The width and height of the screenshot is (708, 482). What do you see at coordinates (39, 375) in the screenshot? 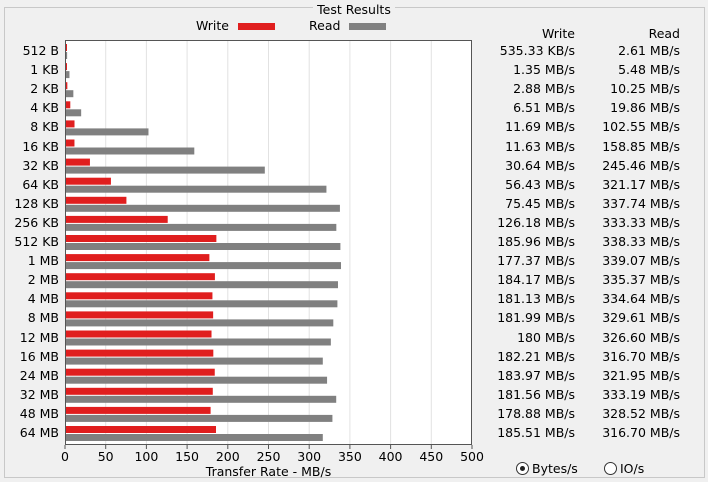
I see `category-label: 24 MB` at bounding box center [39, 375].